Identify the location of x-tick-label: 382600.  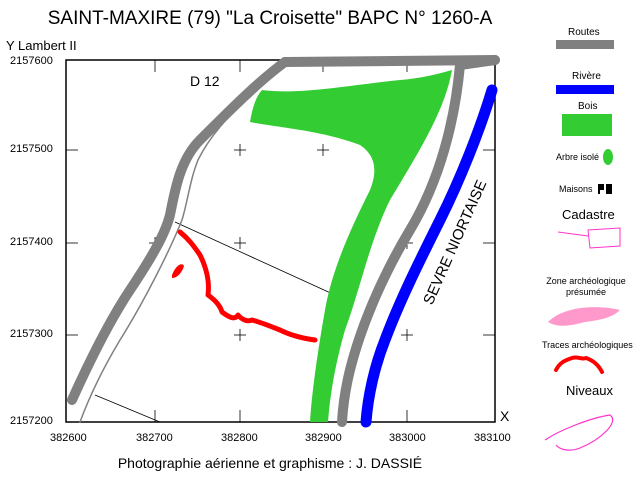
(68, 438).